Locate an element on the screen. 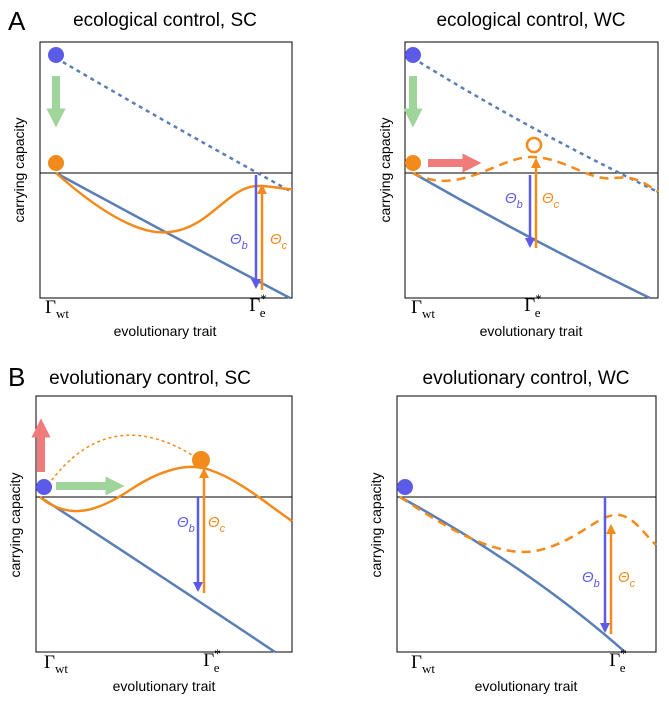  panel-title: ecological control, WC is located at coordinates (530, 20).